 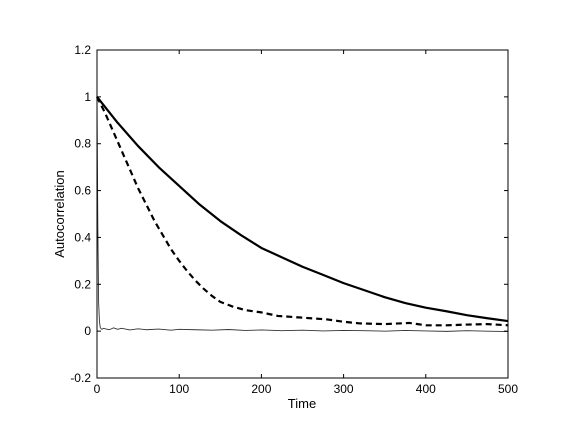 What do you see at coordinates (82, 237) in the screenshot?
I see `y-tick-label: 0.4` at bounding box center [82, 237].